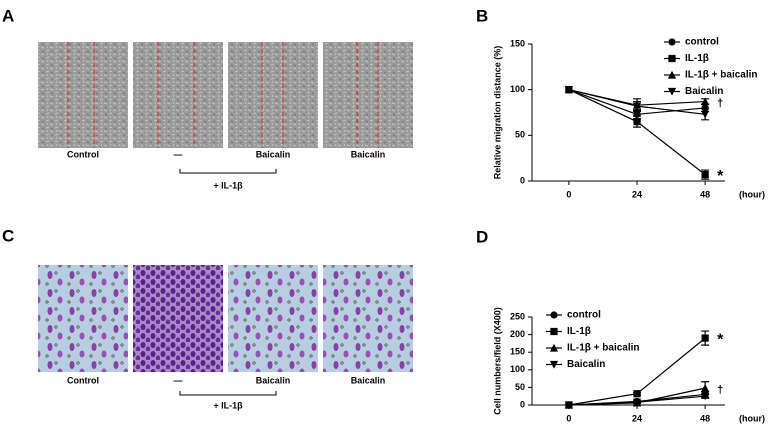 The image size is (778, 431). I want to click on micrographs-a, so click(225, 95).